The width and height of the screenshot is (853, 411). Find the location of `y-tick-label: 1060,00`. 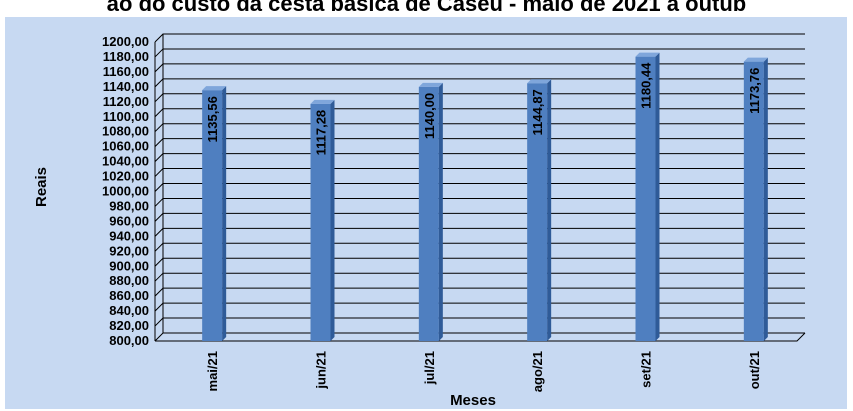

y-tick-label: 1060,00 is located at coordinates (125, 146).